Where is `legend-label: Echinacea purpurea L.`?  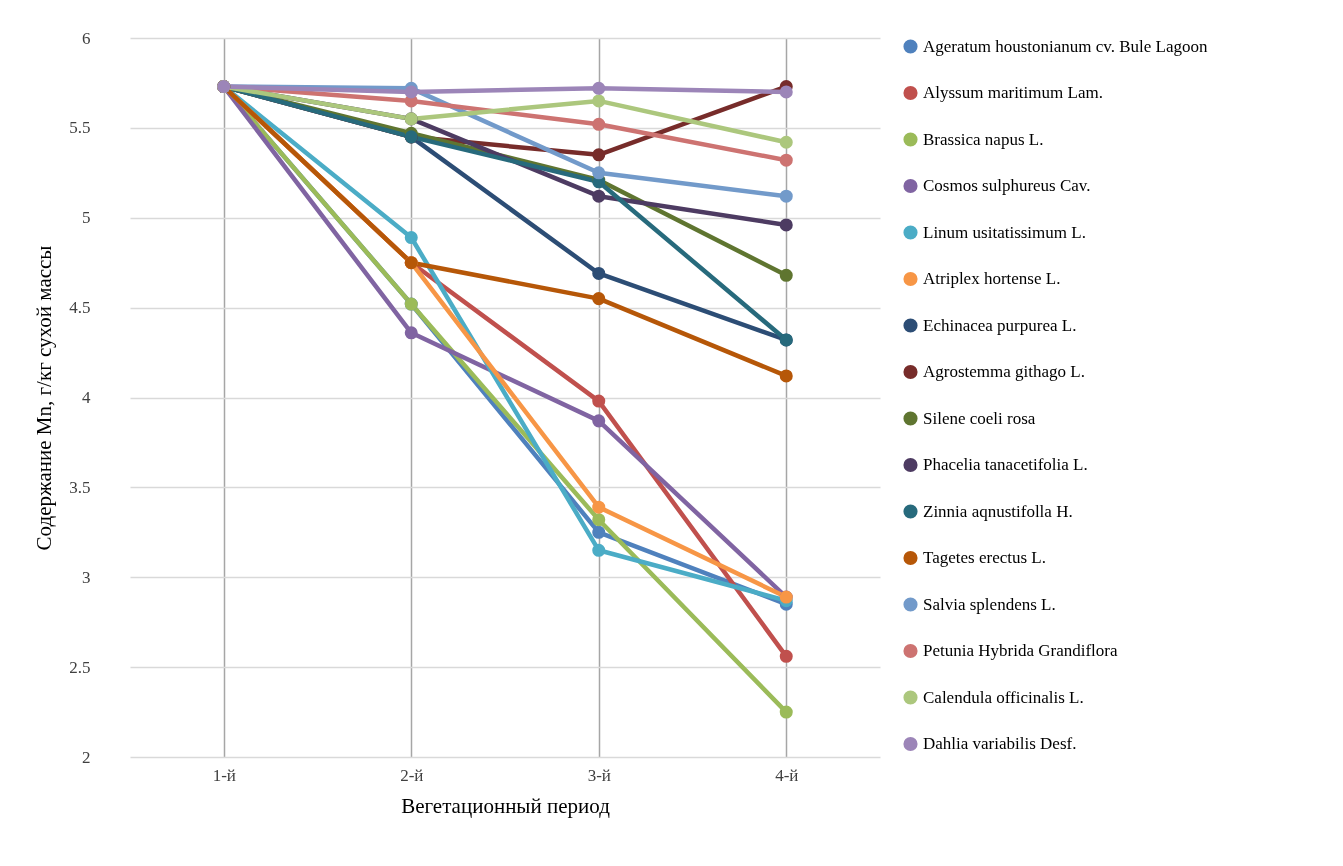
legend-label: Echinacea purpurea L. is located at coordinates (1000, 325).